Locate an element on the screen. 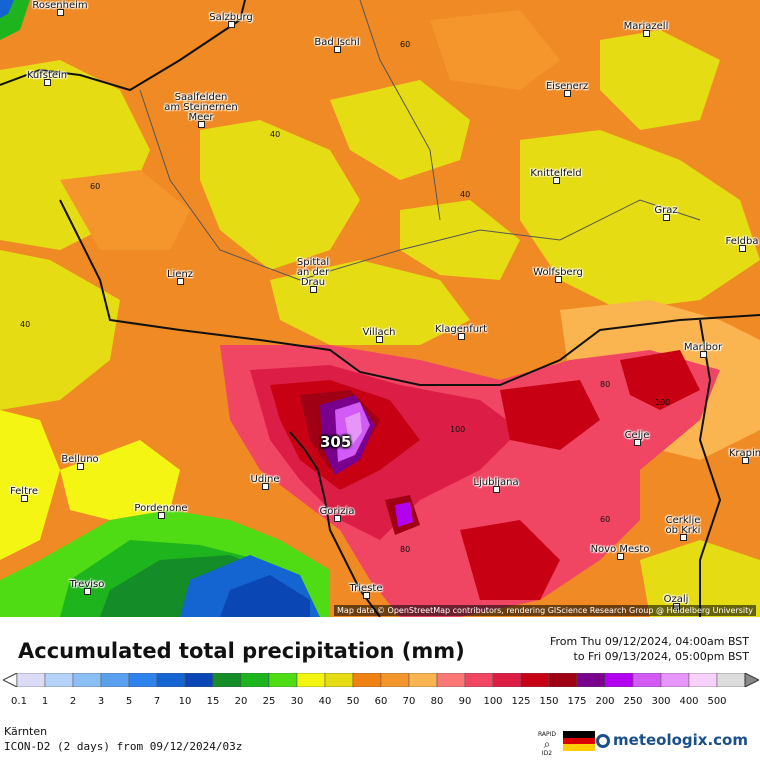  scale-tick: 30 is located at coordinates (297, 701).